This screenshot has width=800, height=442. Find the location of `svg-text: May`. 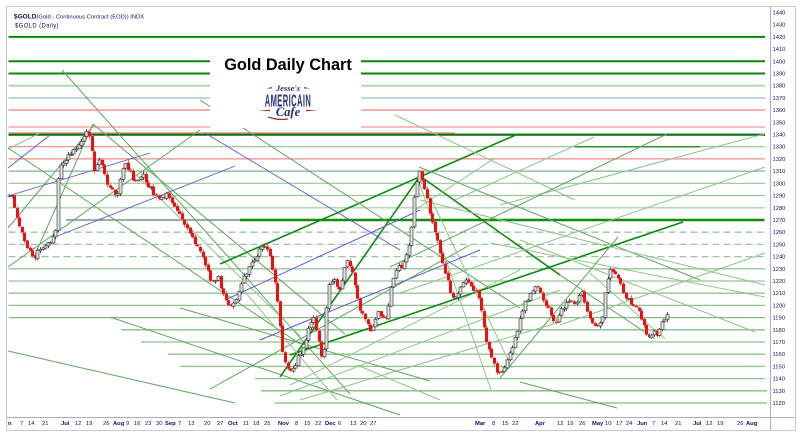

svg-text: May is located at coordinates (598, 424).